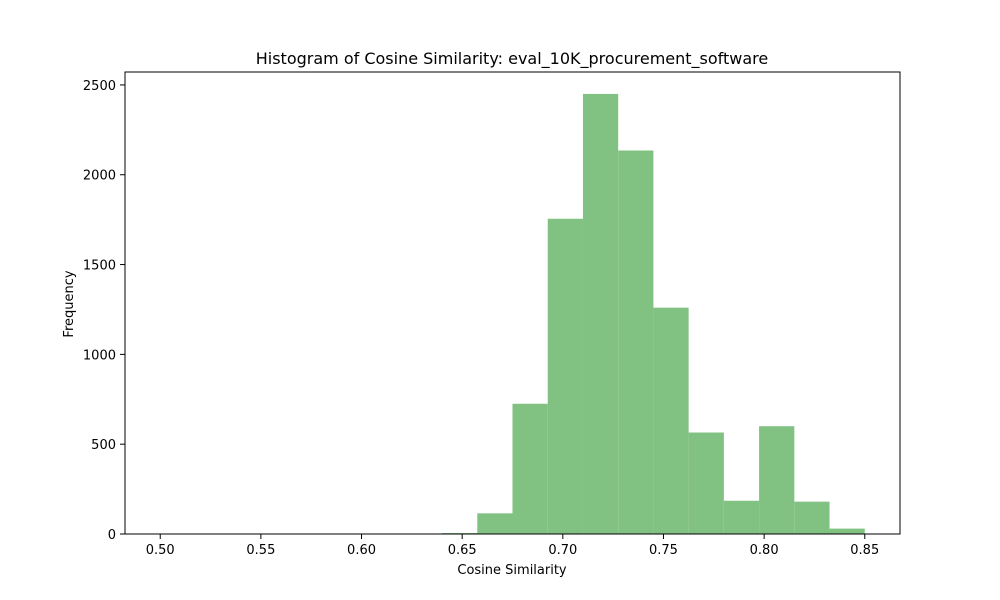 Image resolution: width=1000 pixels, height=600 pixels. Describe the element at coordinates (69, 303) in the screenshot. I see `y-axis-label: Frequency` at that location.